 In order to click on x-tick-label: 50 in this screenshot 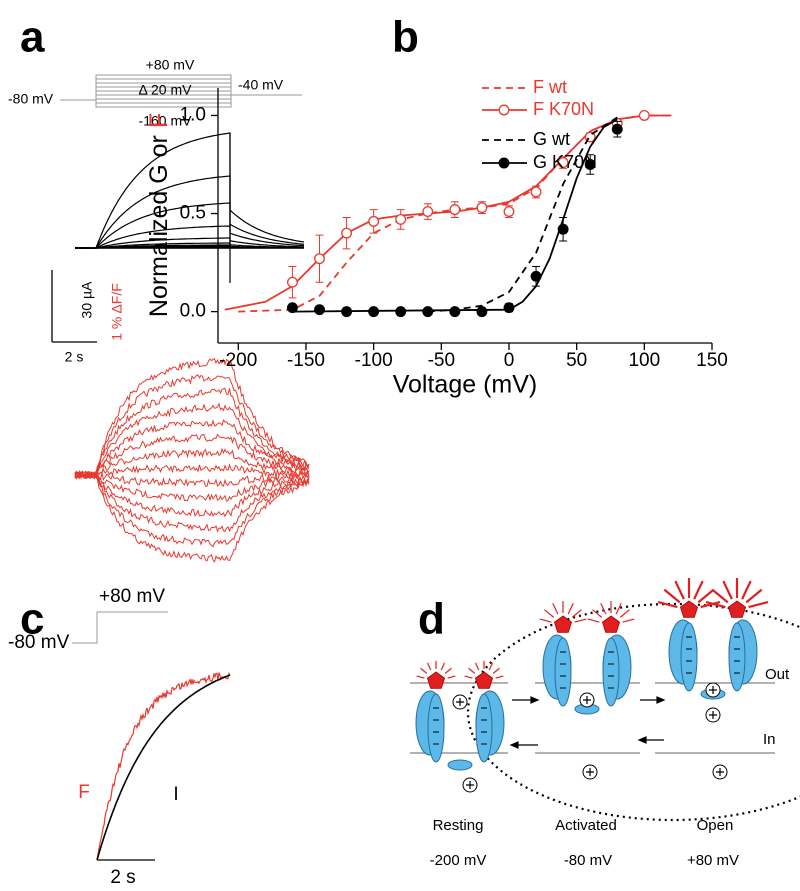, I will do `click(576, 360)`.